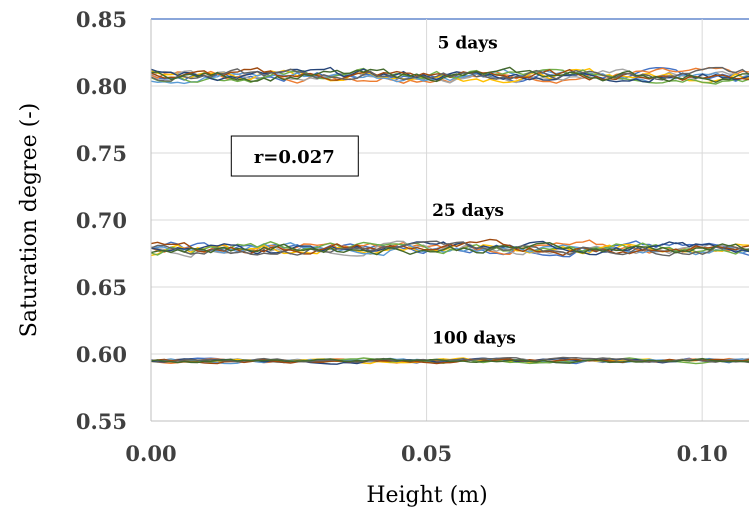 The width and height of the screenshot is (749, 511). I want to click on r-value-label: r=0.027, so click(294, 157).